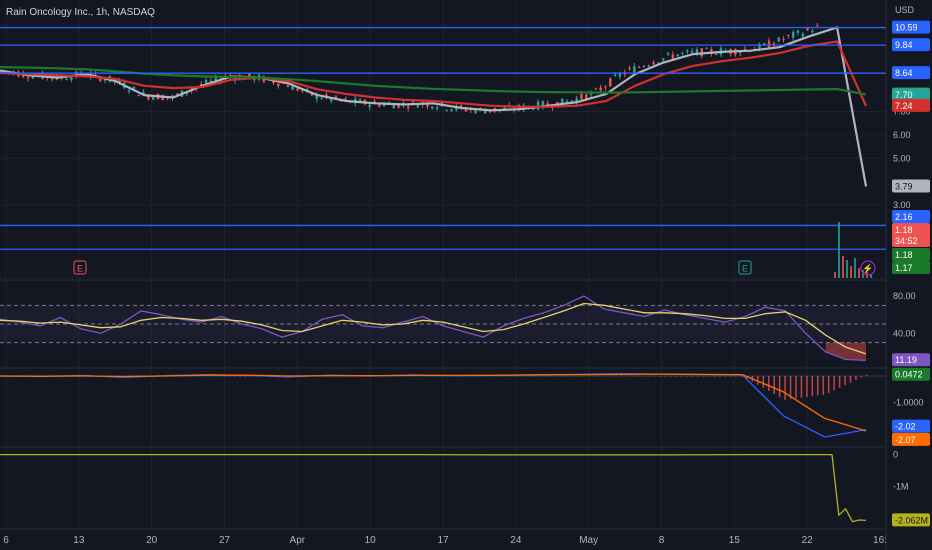 This screenshot has width=932, height=550. I want to click on time-axis-label: 10, so click(371, 540).